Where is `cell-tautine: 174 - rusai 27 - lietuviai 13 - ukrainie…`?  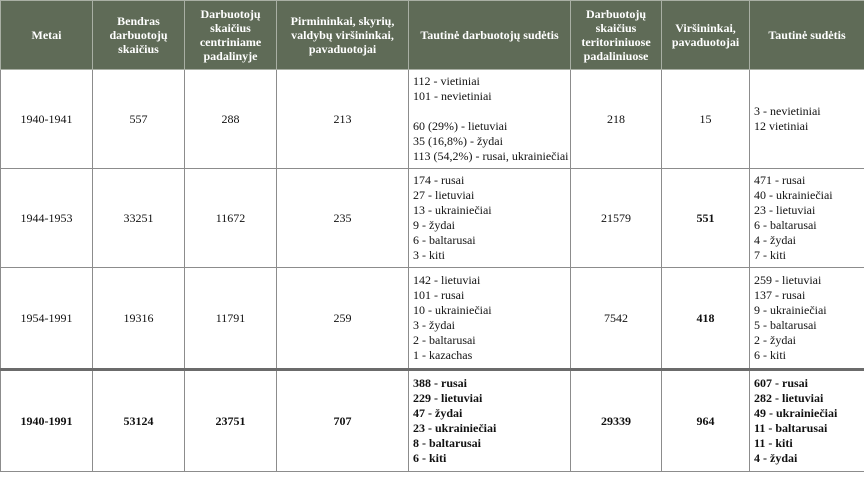
cell-tautine: 174 - rusai 27 - lietuviai 13 - ukrainie… is located at coordinates (489, 218).